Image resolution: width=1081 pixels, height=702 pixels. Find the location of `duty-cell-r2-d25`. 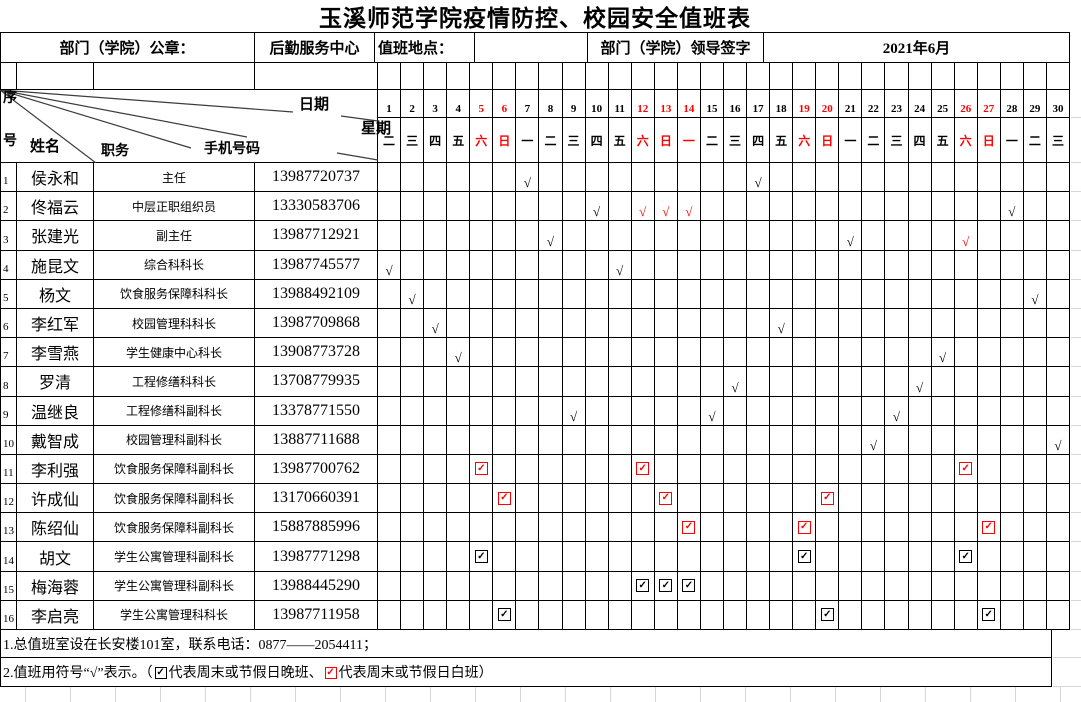

duty-cell-r2-d25 is located at coordinates (943, 207).